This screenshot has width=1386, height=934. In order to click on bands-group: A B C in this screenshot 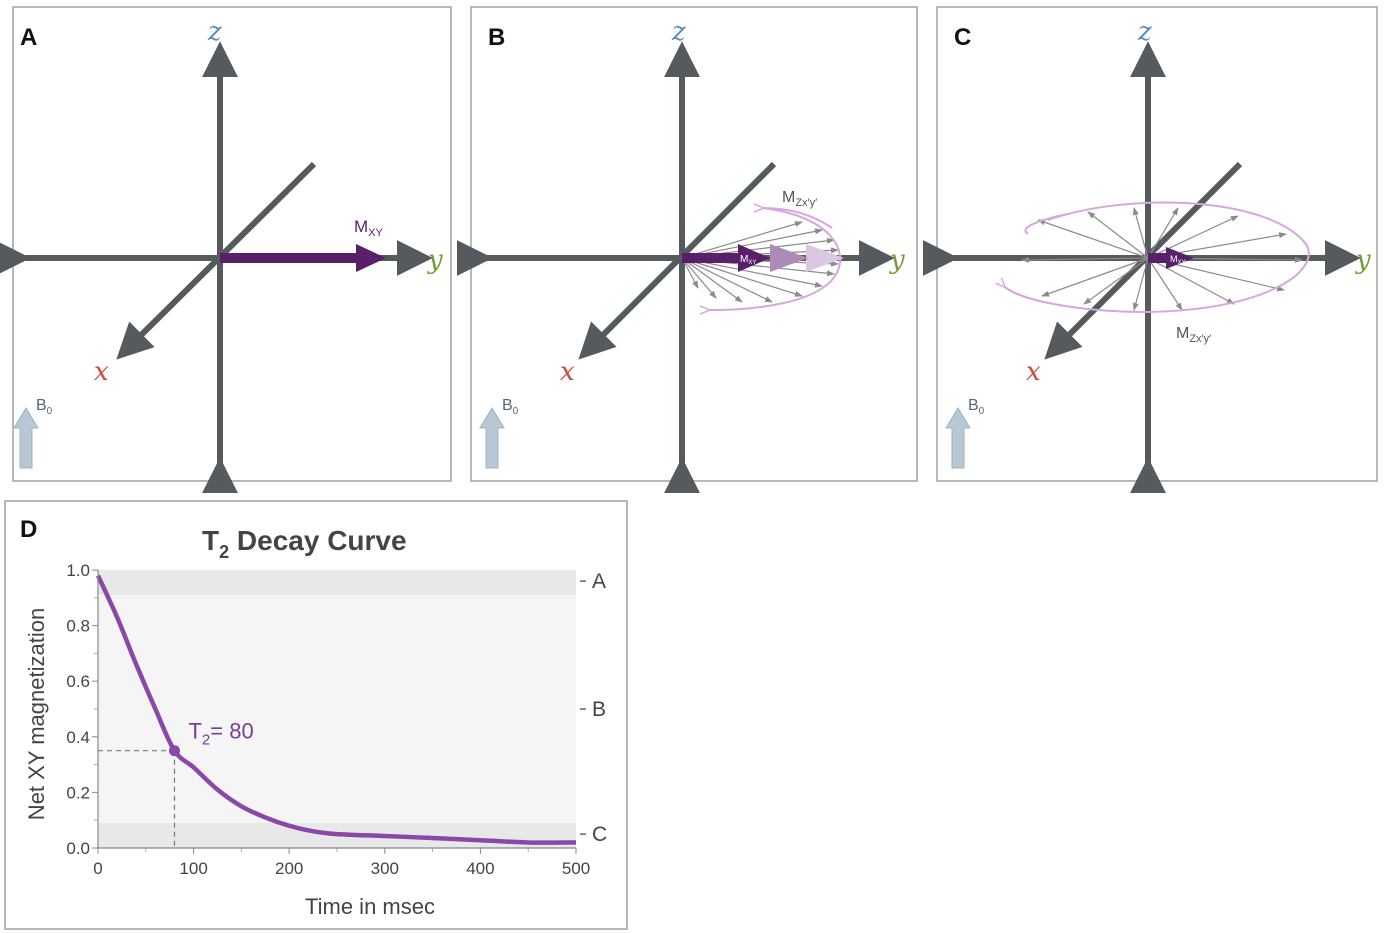, I will do `click(352, 709)`.